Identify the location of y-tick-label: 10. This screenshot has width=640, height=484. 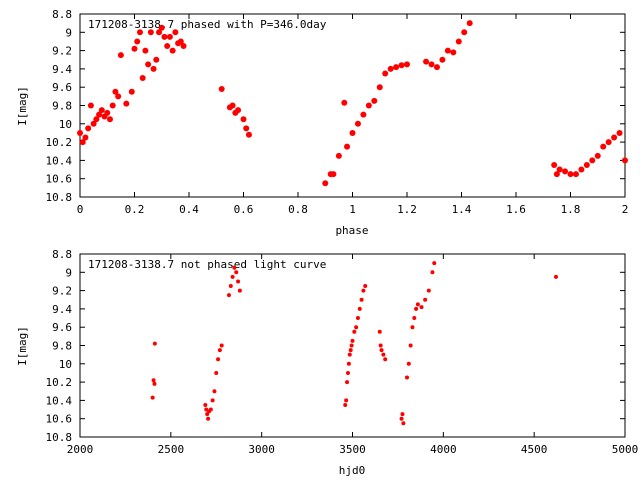
(65, 124).